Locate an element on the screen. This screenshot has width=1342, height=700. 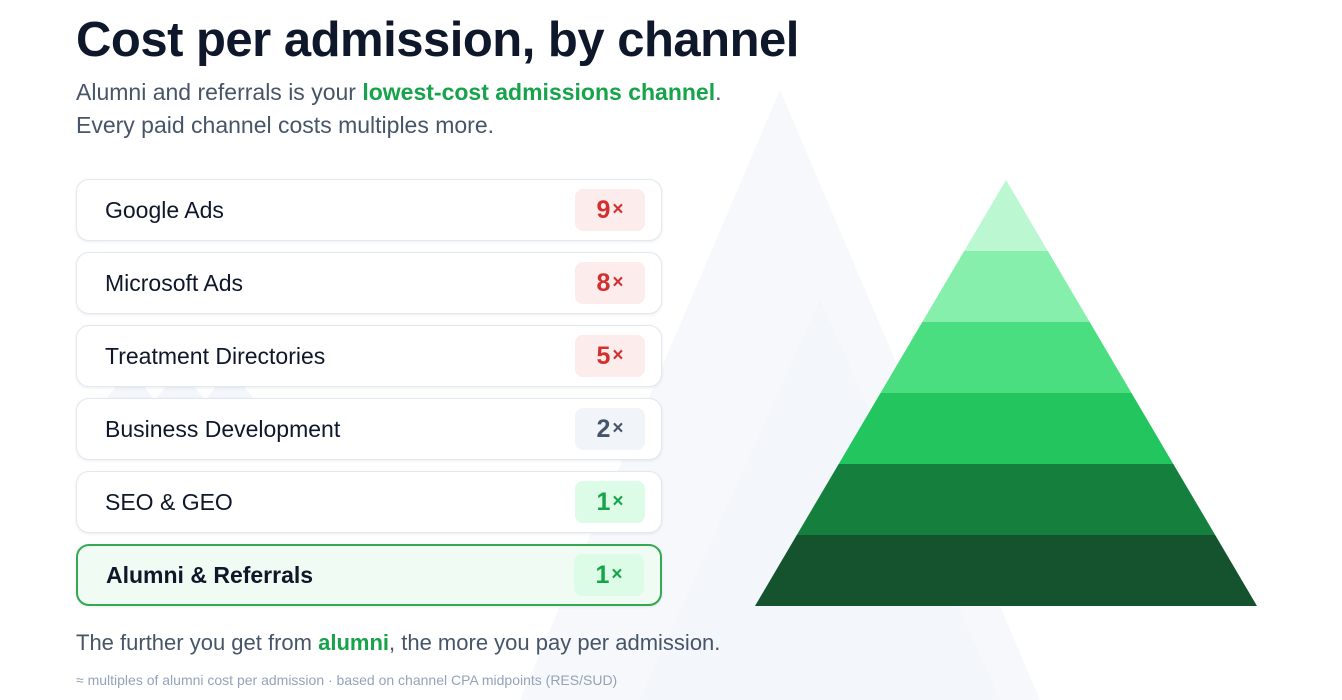
multiple-value: 8 is located at coordinates (603, 282).